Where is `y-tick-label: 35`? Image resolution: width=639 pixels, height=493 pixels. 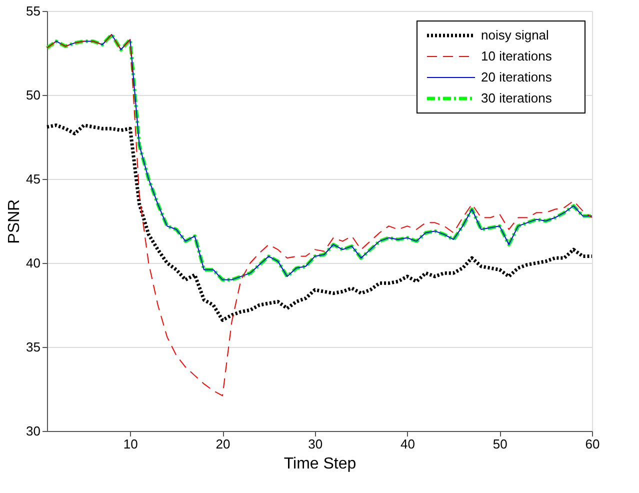 y-tick-label: 35 is located at coordinates (33, 347).